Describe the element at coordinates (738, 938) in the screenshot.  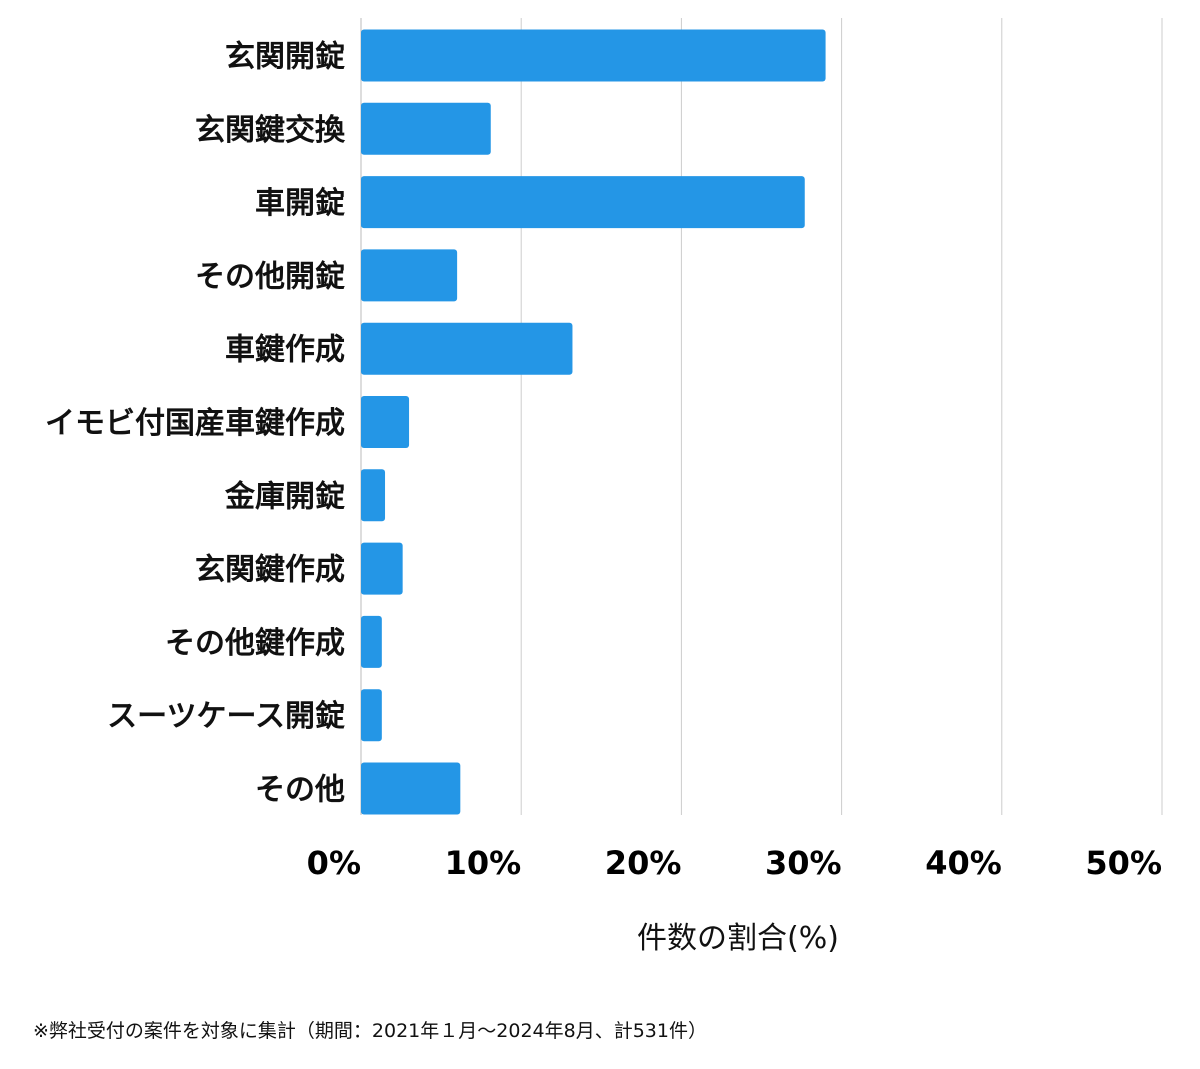
I see `x-axis-title: 件数の割合(%)` at that location.